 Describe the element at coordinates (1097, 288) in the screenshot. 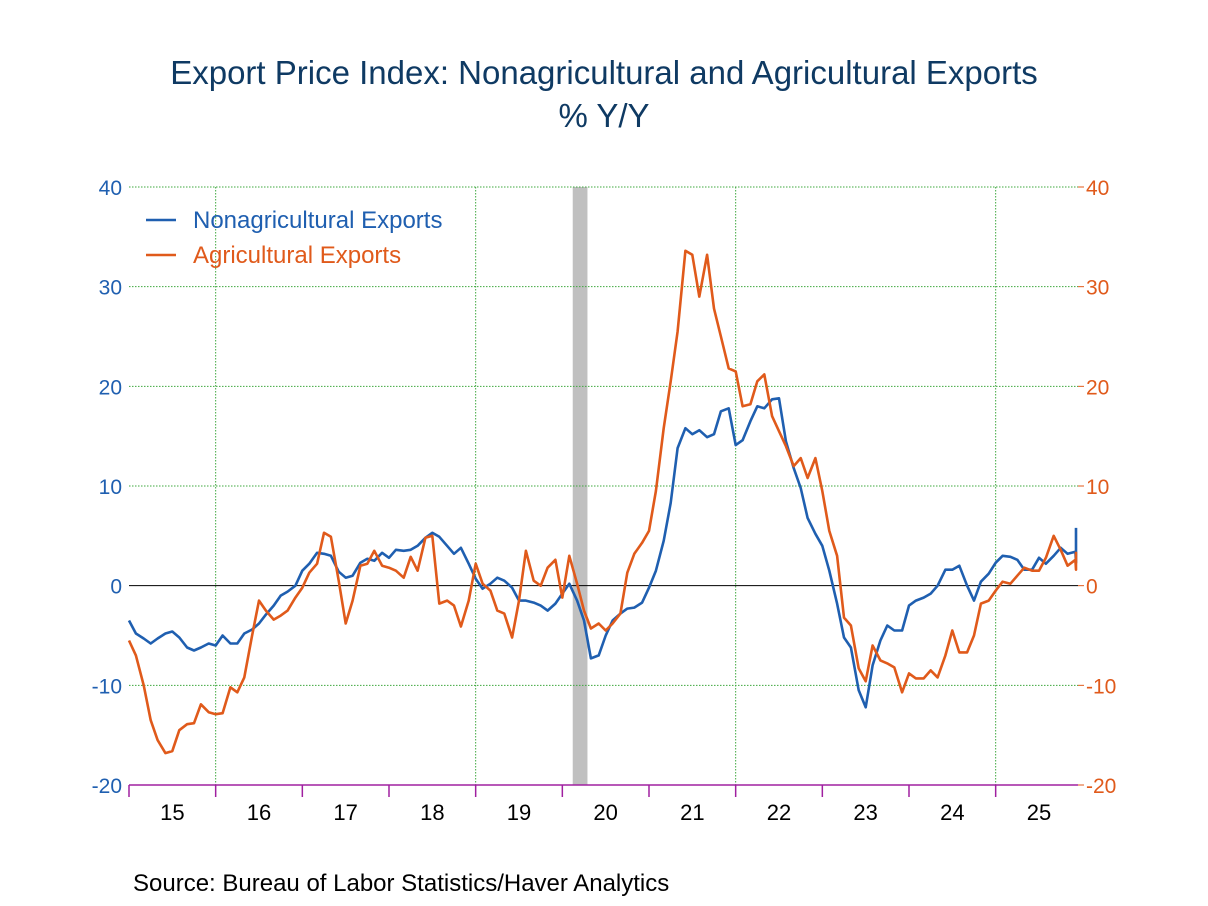

I see `y-tick-label-right: 30` at that location.